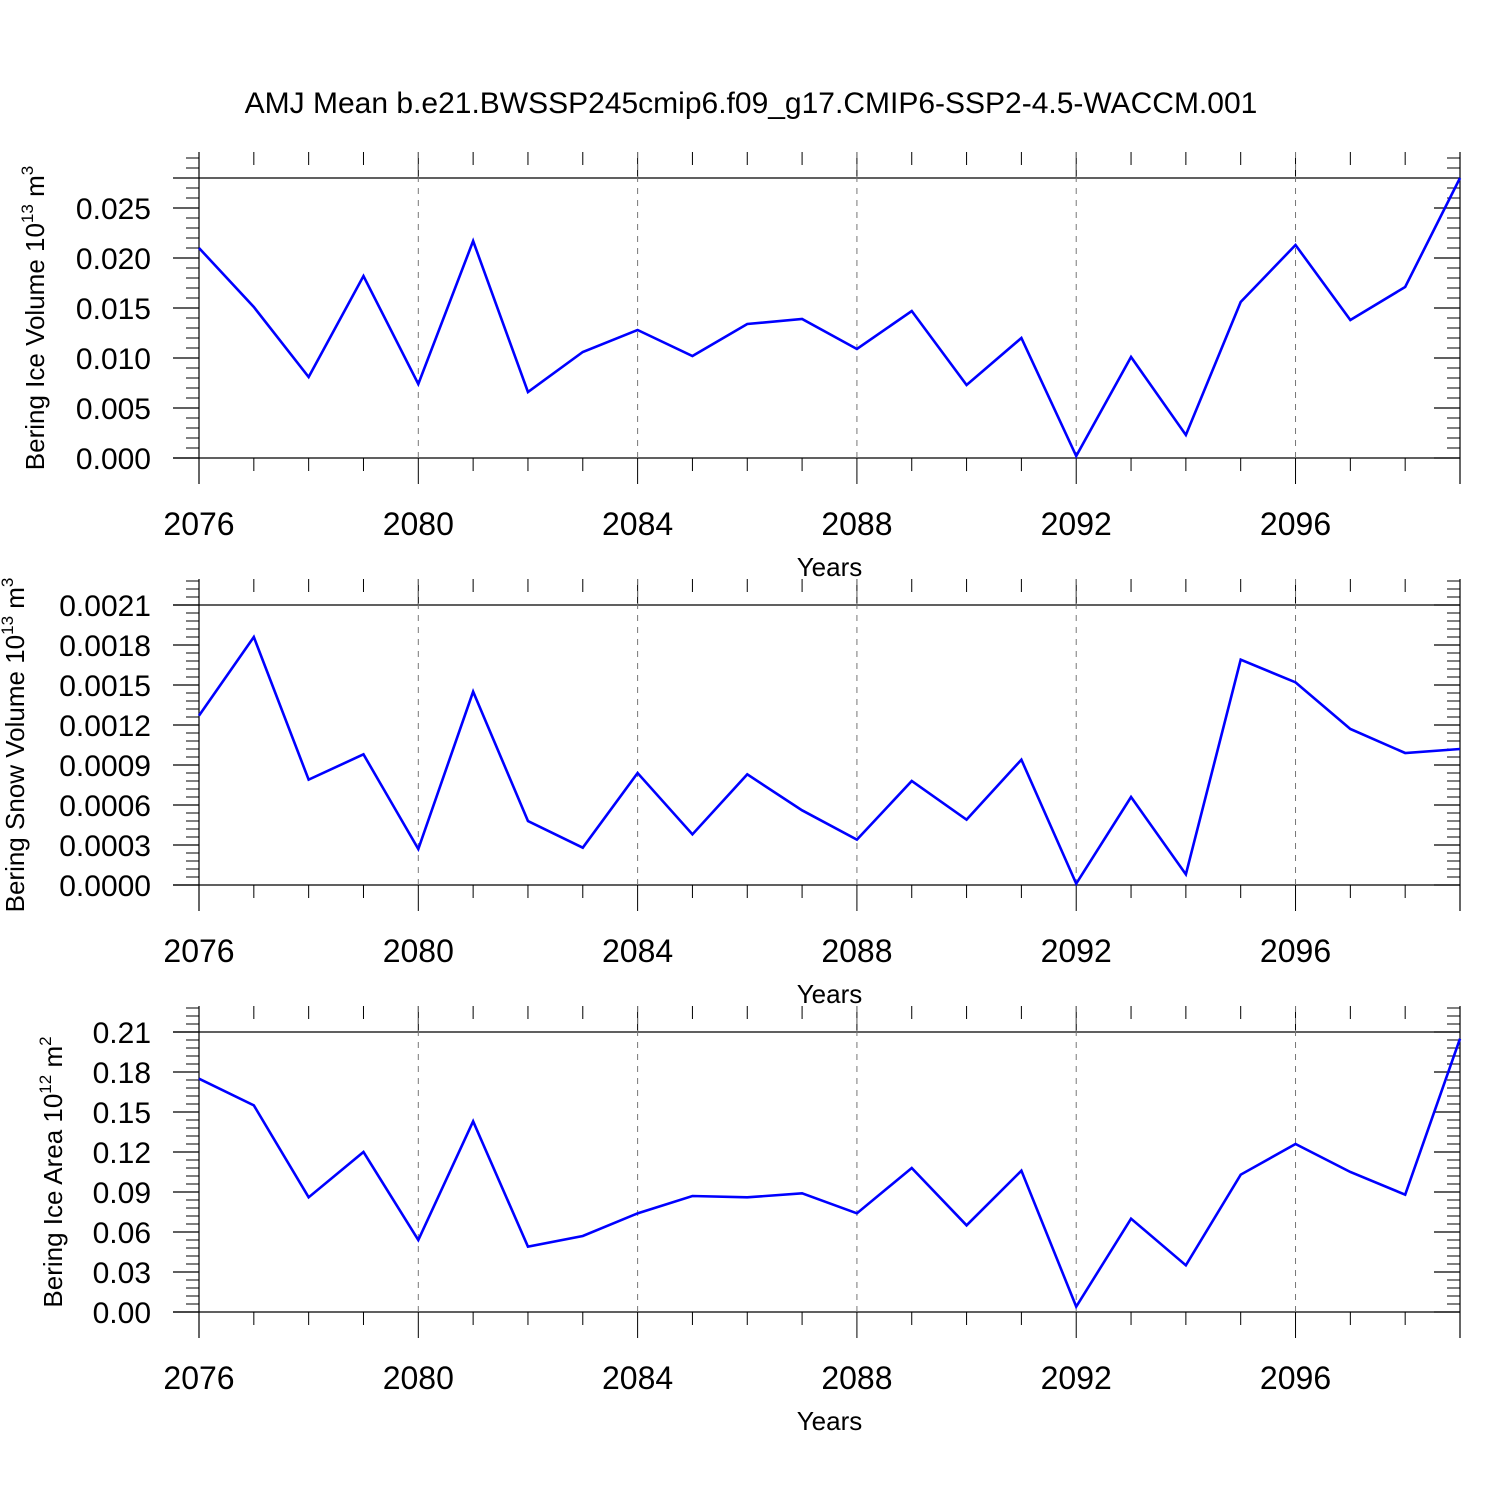 The image size is (1500, 1500). What do you see at coordinates (113, 409) in the screenshot?
I see `y-tick-label: 0.005` at bounding box center [113, 409].